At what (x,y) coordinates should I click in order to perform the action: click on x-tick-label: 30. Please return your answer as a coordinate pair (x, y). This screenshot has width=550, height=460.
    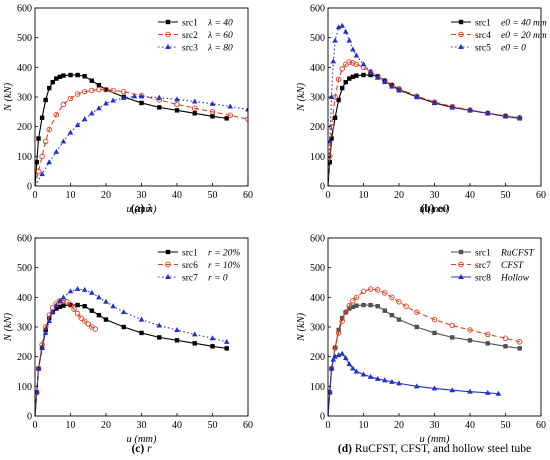
    Looking at the image, I should click on (142, 195).